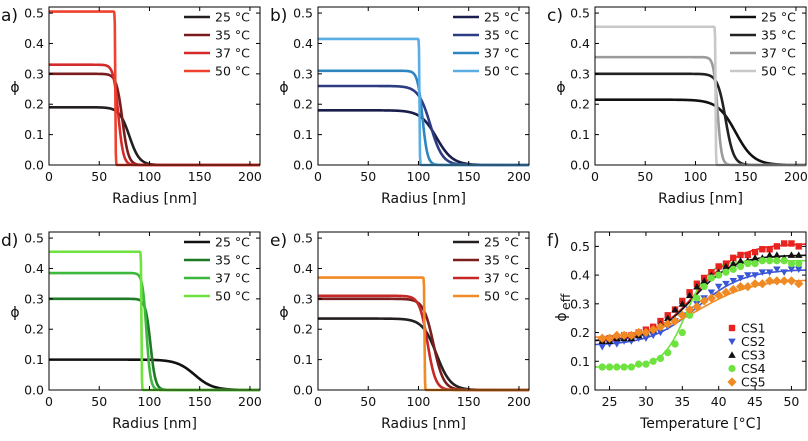 This screenshot has width=808, height=441. Describe the element at coordinates (565, 301) in the screenshot. I see `y-axis-label-subscript: eff` at that location.